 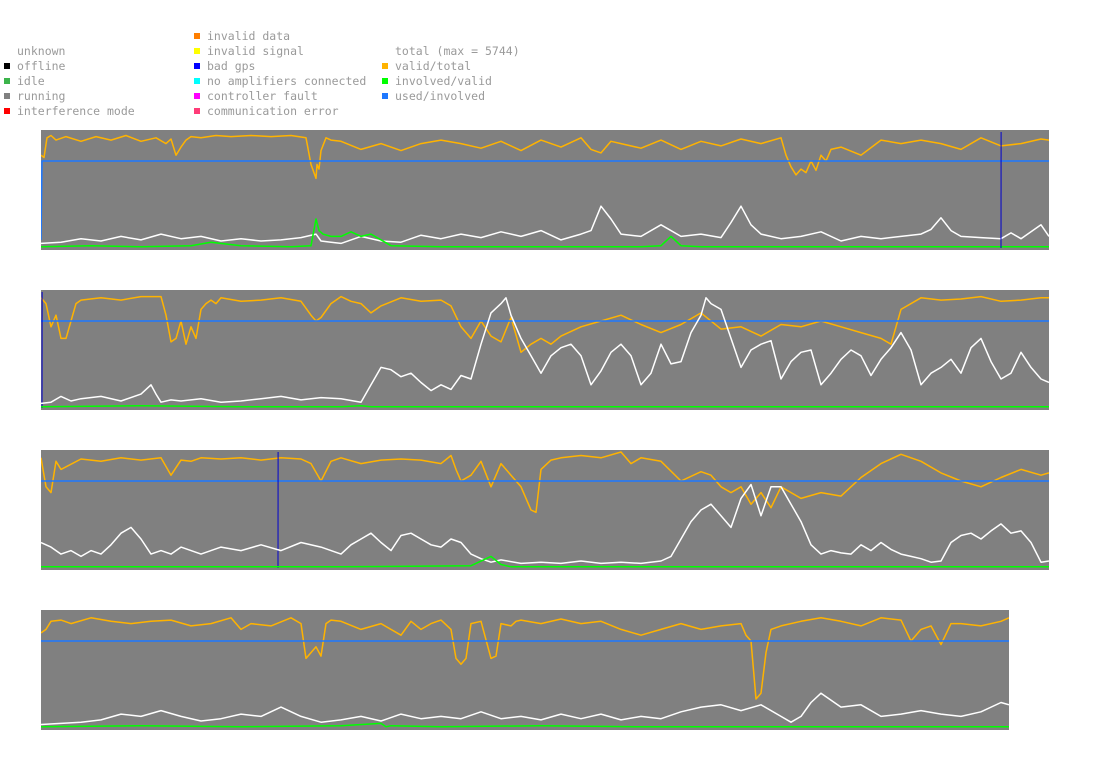 I want to click on legend-label: controller fault, so click(x=262, y=96).